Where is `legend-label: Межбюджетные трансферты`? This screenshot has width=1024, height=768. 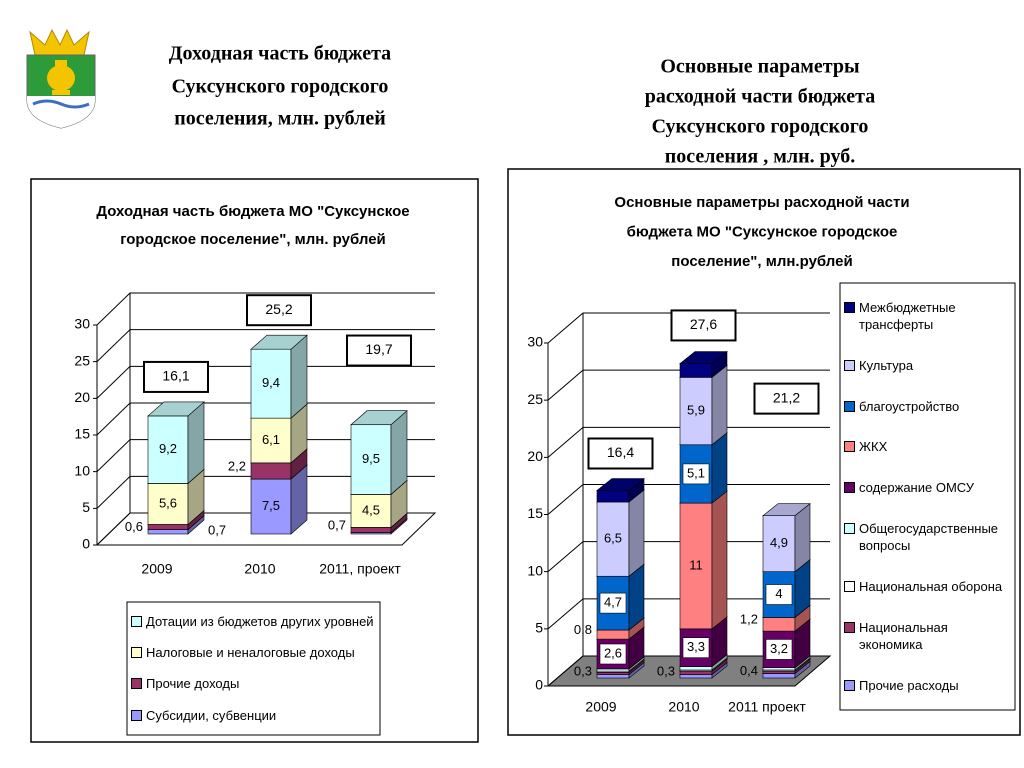 legend-label: Межбюджетные трансферты is located at coordinates (907, 316).